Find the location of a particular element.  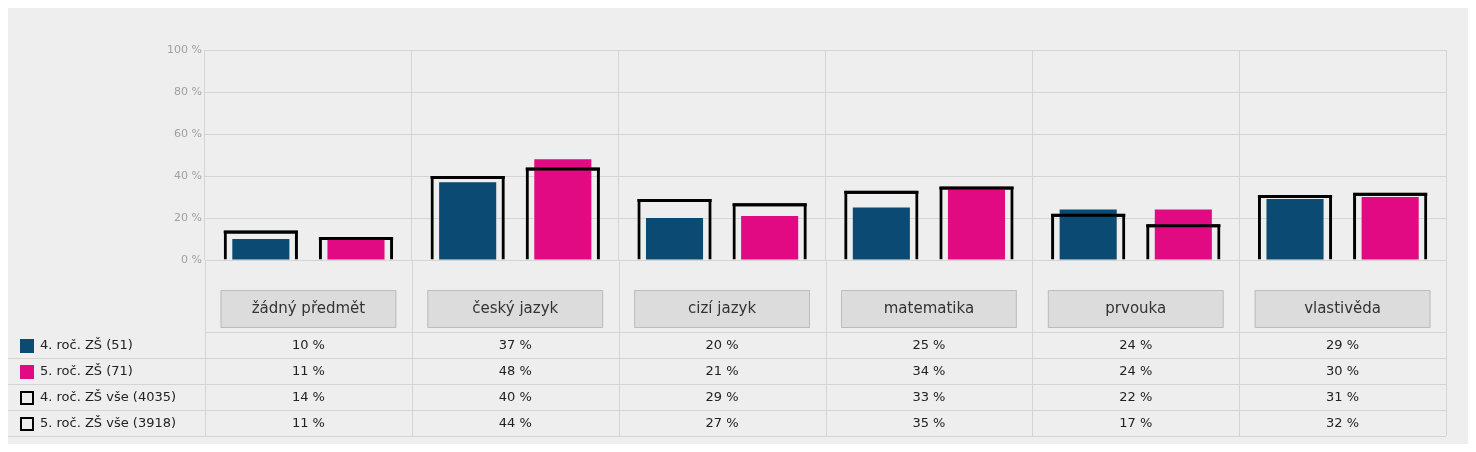

data-label: 34 % is located at coordinates (929, 371).